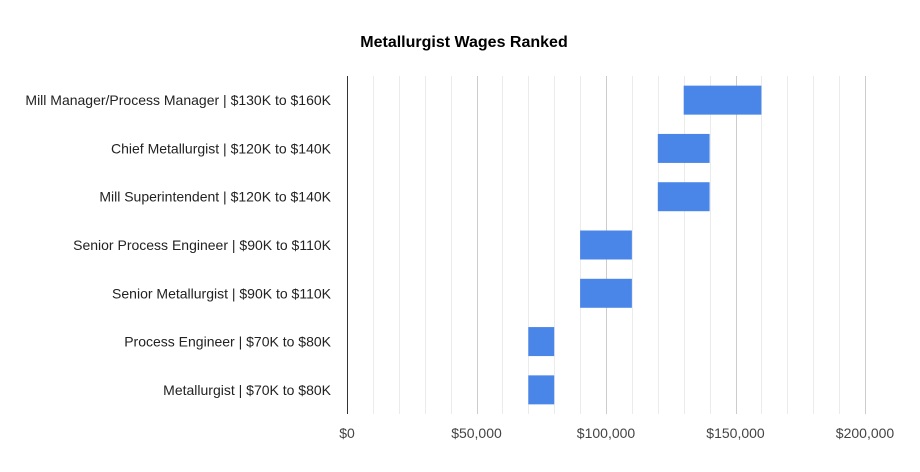 The width and height of the screenshot is (920, 472). What do you see at coordinates (463, 42) in the screenshot?
I see `chart-title: Metallurgist Wages Ranked` at bounding box center [463, 42].